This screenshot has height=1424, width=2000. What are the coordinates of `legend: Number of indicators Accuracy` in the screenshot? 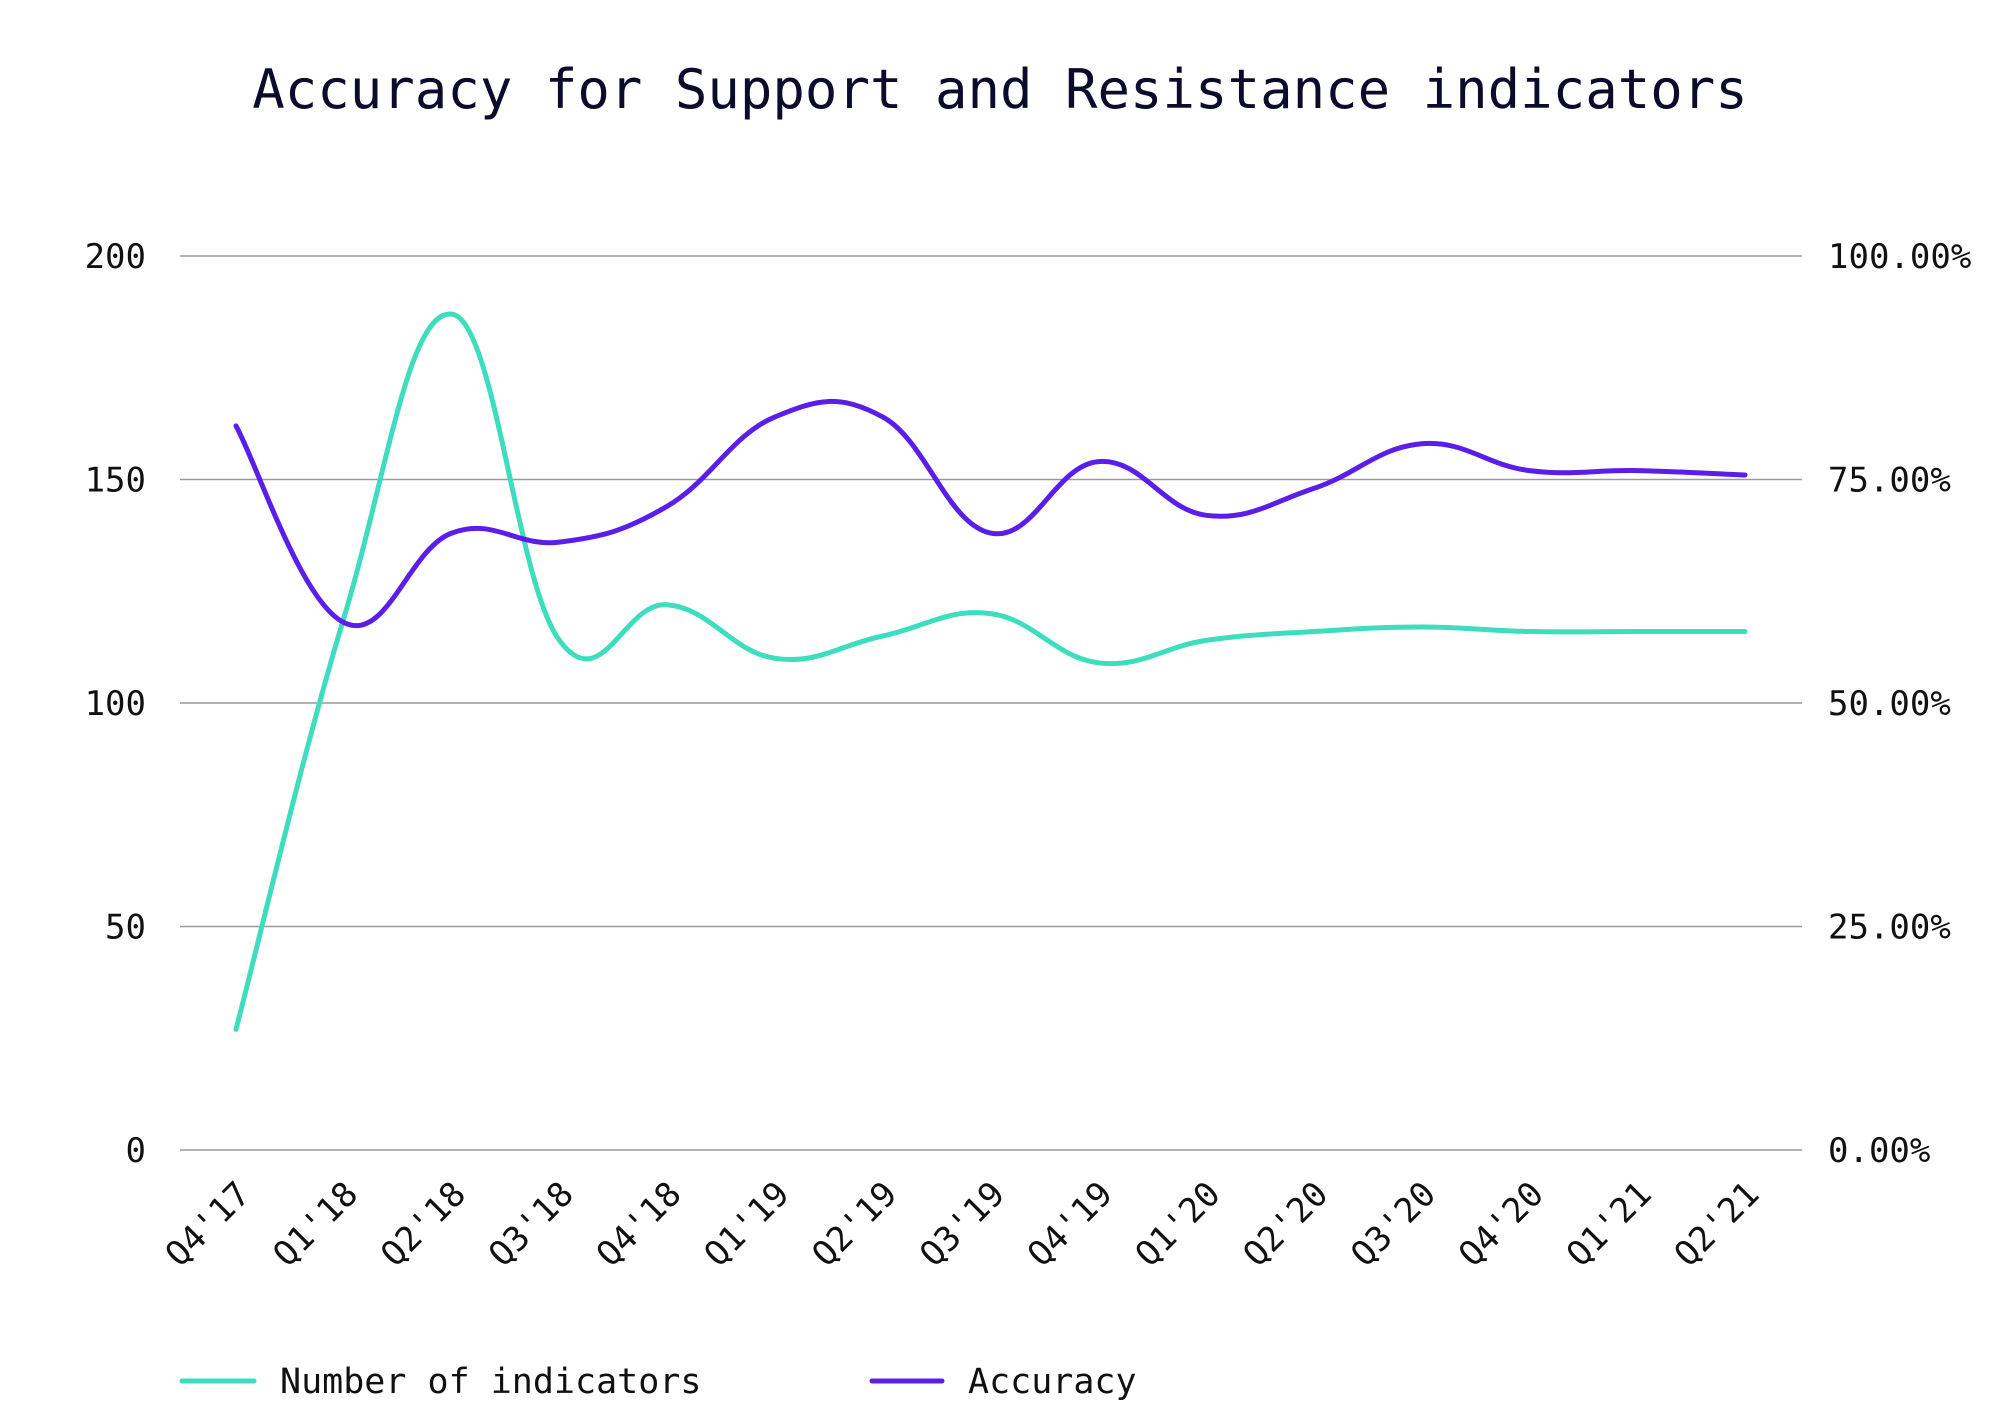 It's located at (658, 1382).